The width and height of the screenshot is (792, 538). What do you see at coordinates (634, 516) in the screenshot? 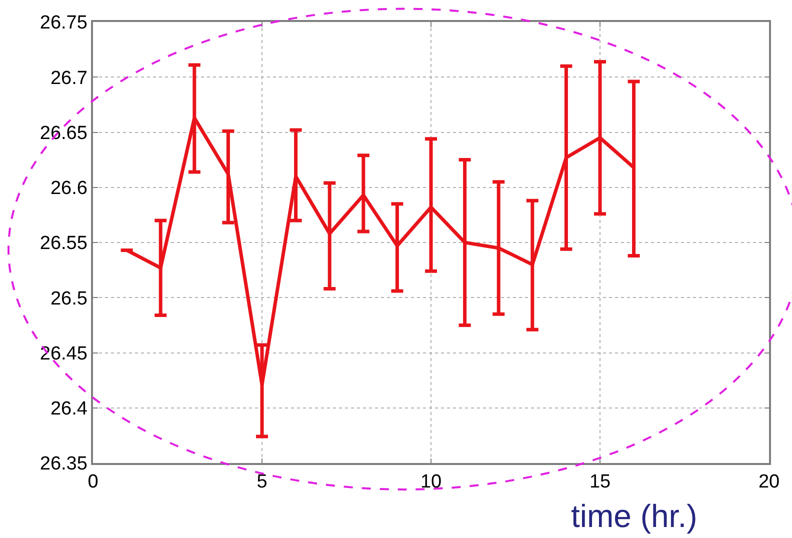
I see `x-axis-title: time (hr.)` at bounding box center [634, 516].